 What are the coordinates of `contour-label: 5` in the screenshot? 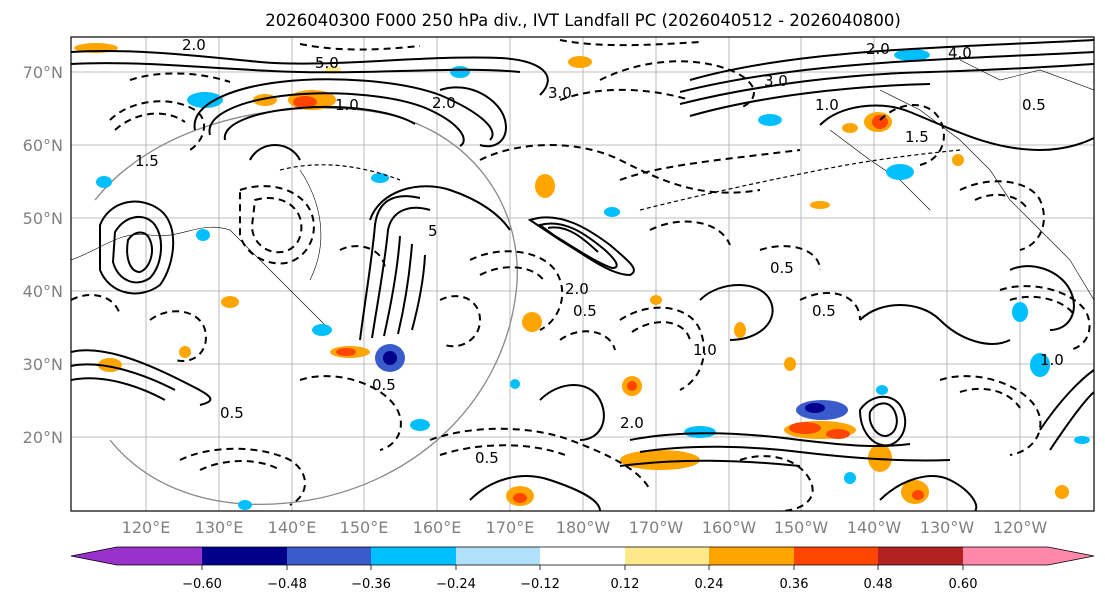 It's located at (433, 231).